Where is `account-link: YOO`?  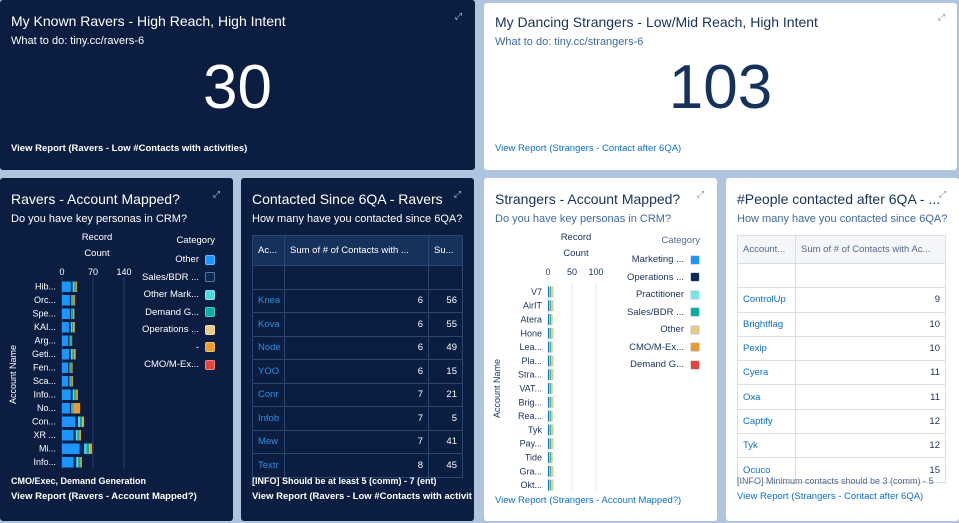 account-link: YOO is located at coordinates (268, 371).